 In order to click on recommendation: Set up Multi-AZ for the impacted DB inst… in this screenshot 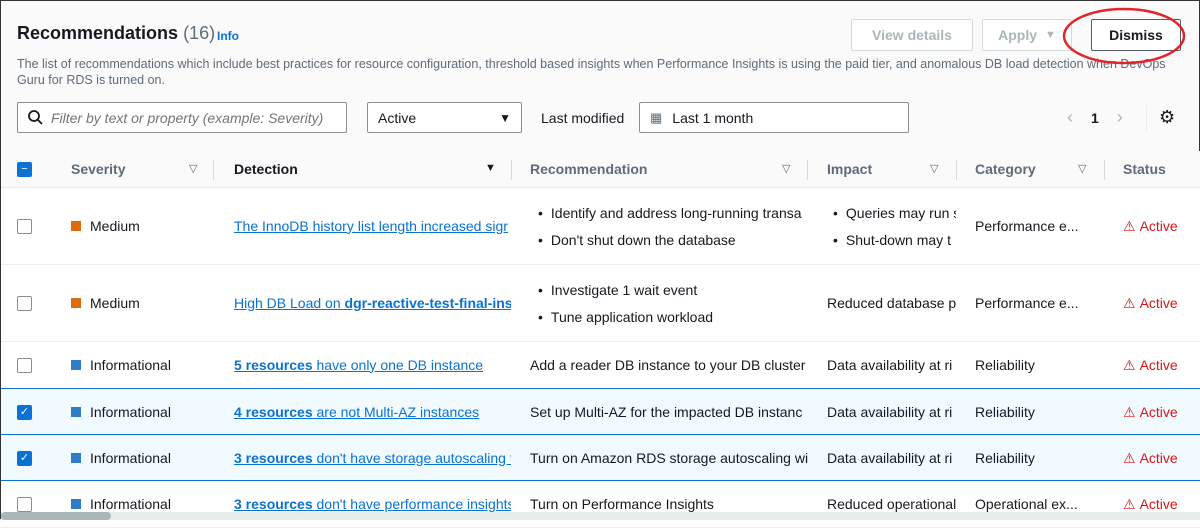, I will do `click(666, 411)`.